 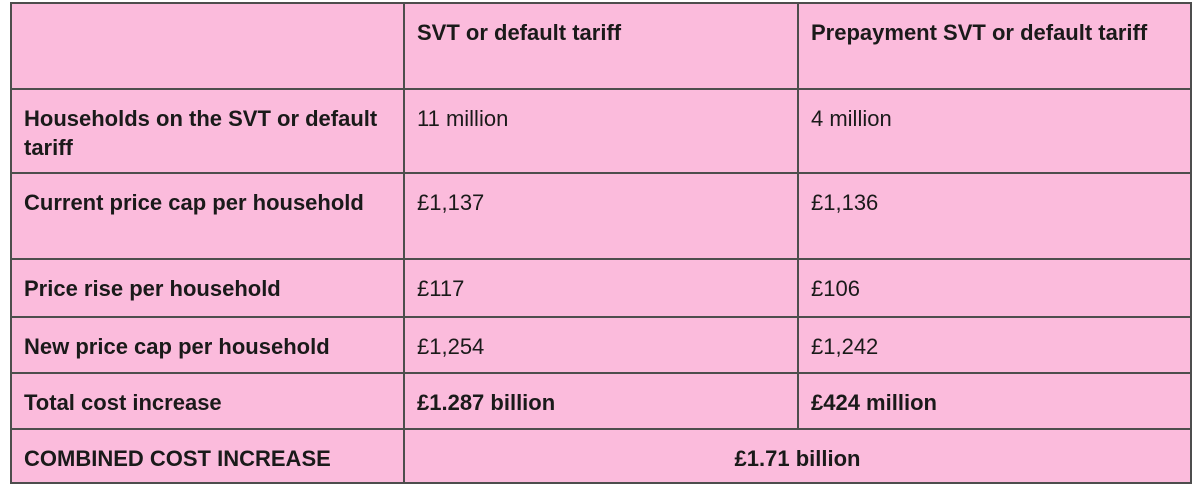 I want to click on cell-value: 11 million, so click(x=601, y=131).